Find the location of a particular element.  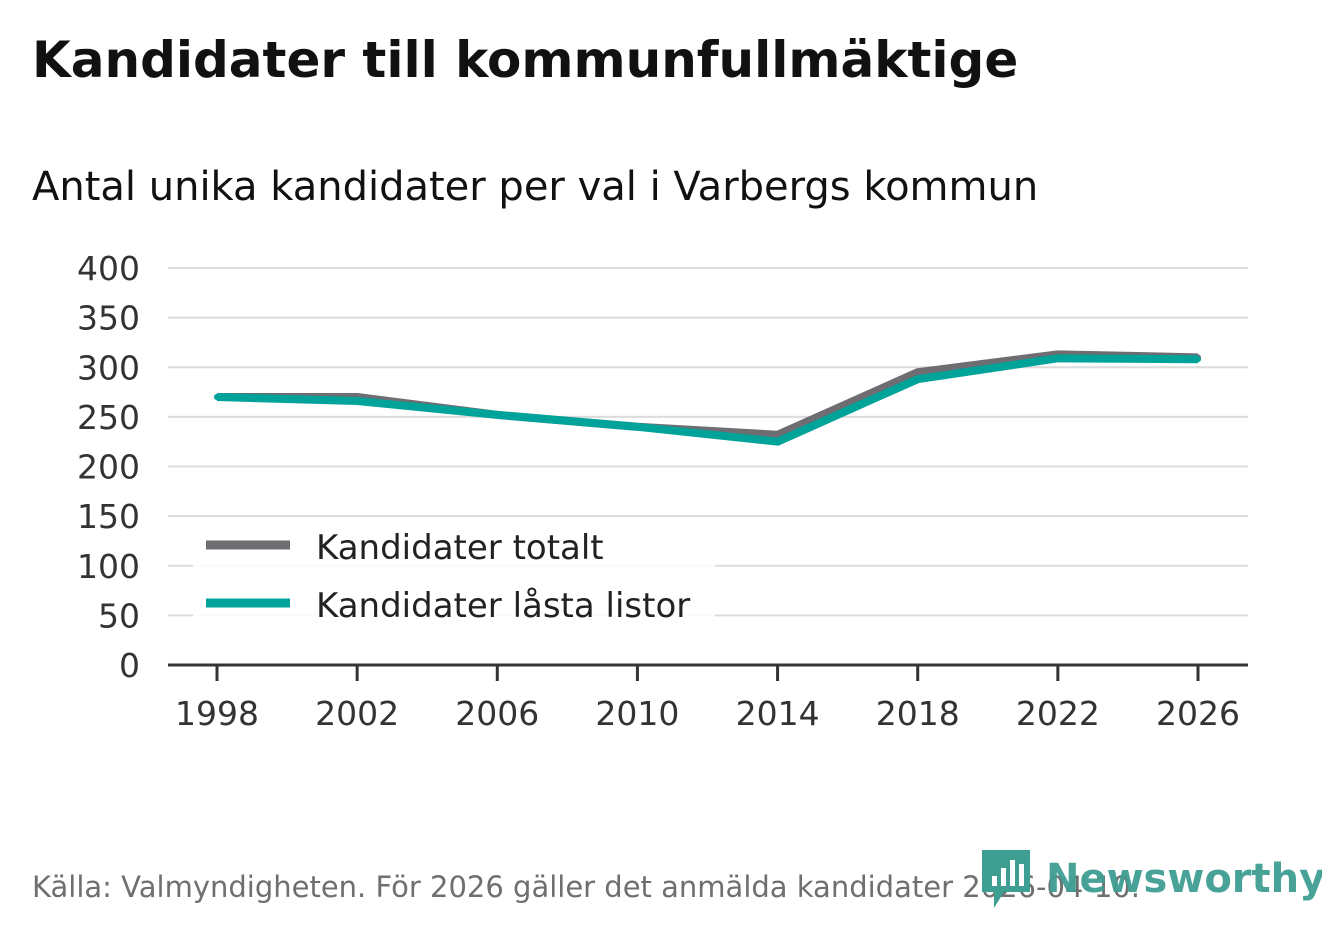

series-line-lasta-listor is located at coordinates (707, 400).